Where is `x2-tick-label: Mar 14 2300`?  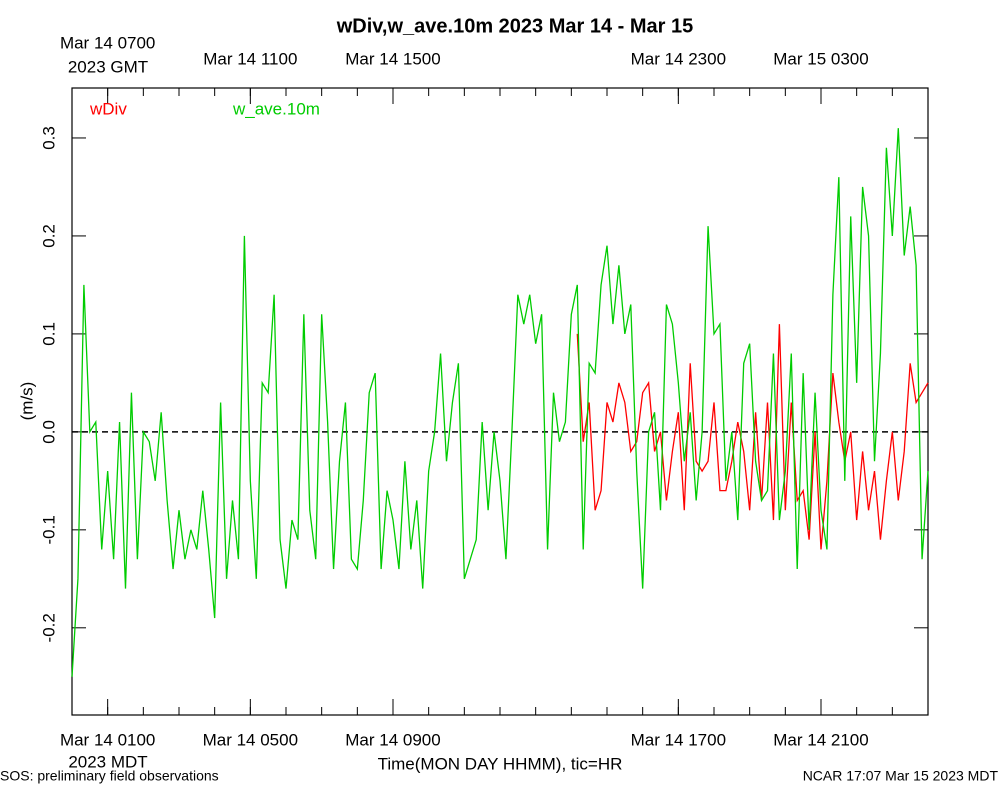 x2-tick-label: Mar 14 2300 is located at coordinates (678, 58).